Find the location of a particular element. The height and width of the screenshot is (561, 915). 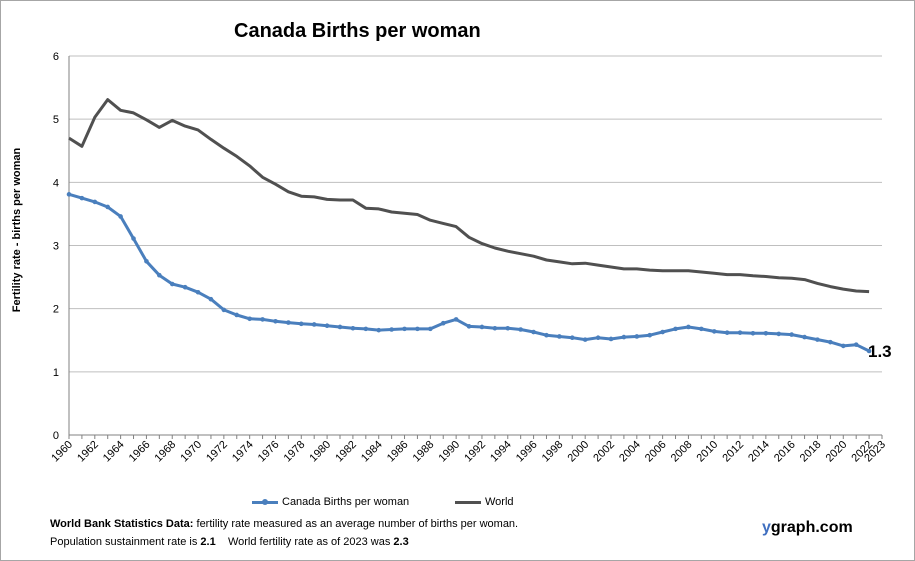

x-tick-label: 1994 is located at coordinates (501, 452).